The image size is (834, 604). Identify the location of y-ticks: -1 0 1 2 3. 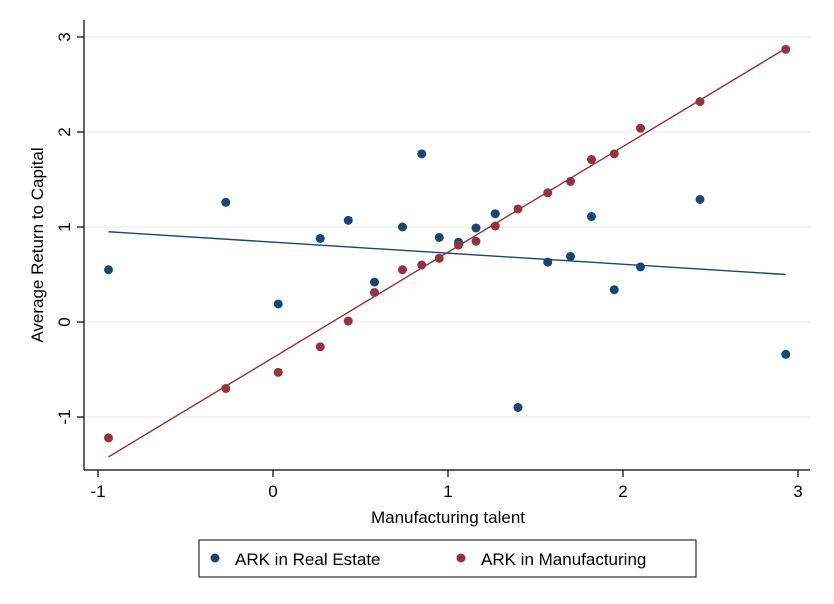
(69, 228).